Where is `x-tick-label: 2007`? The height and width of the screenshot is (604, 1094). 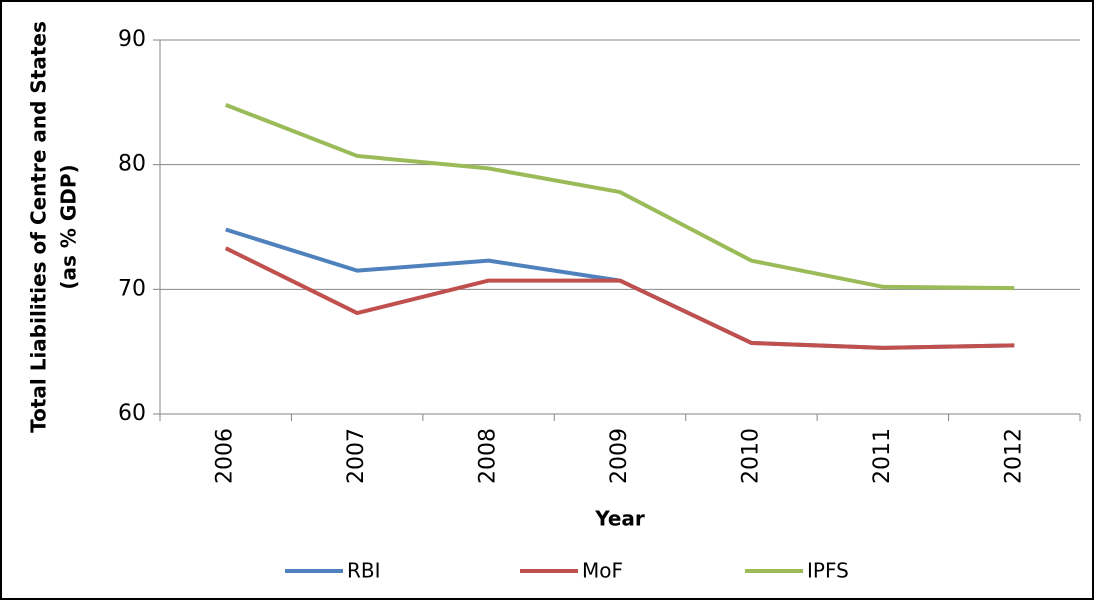 x-tick-label: 2007 is located at coordinates (356, 456).